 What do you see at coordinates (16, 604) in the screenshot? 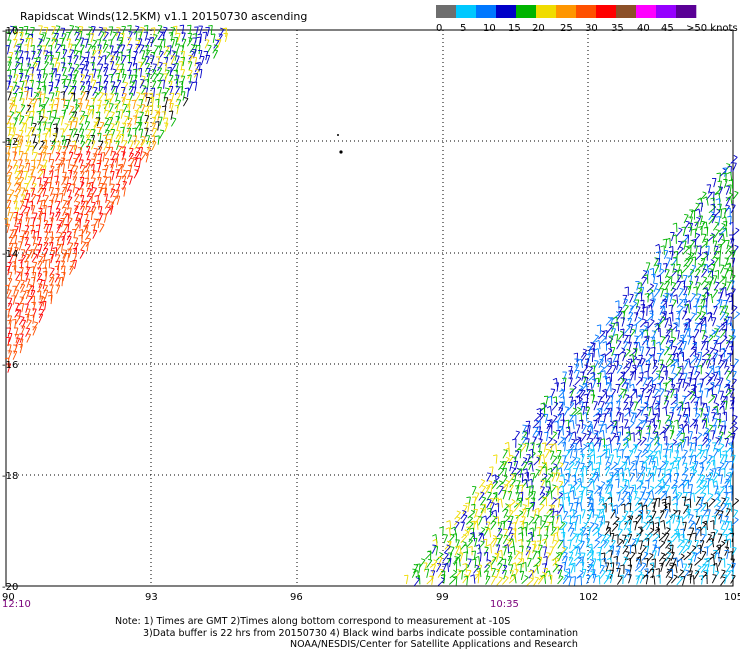
I see `time-label-left: 12:10` at bounding box center [16, 604].